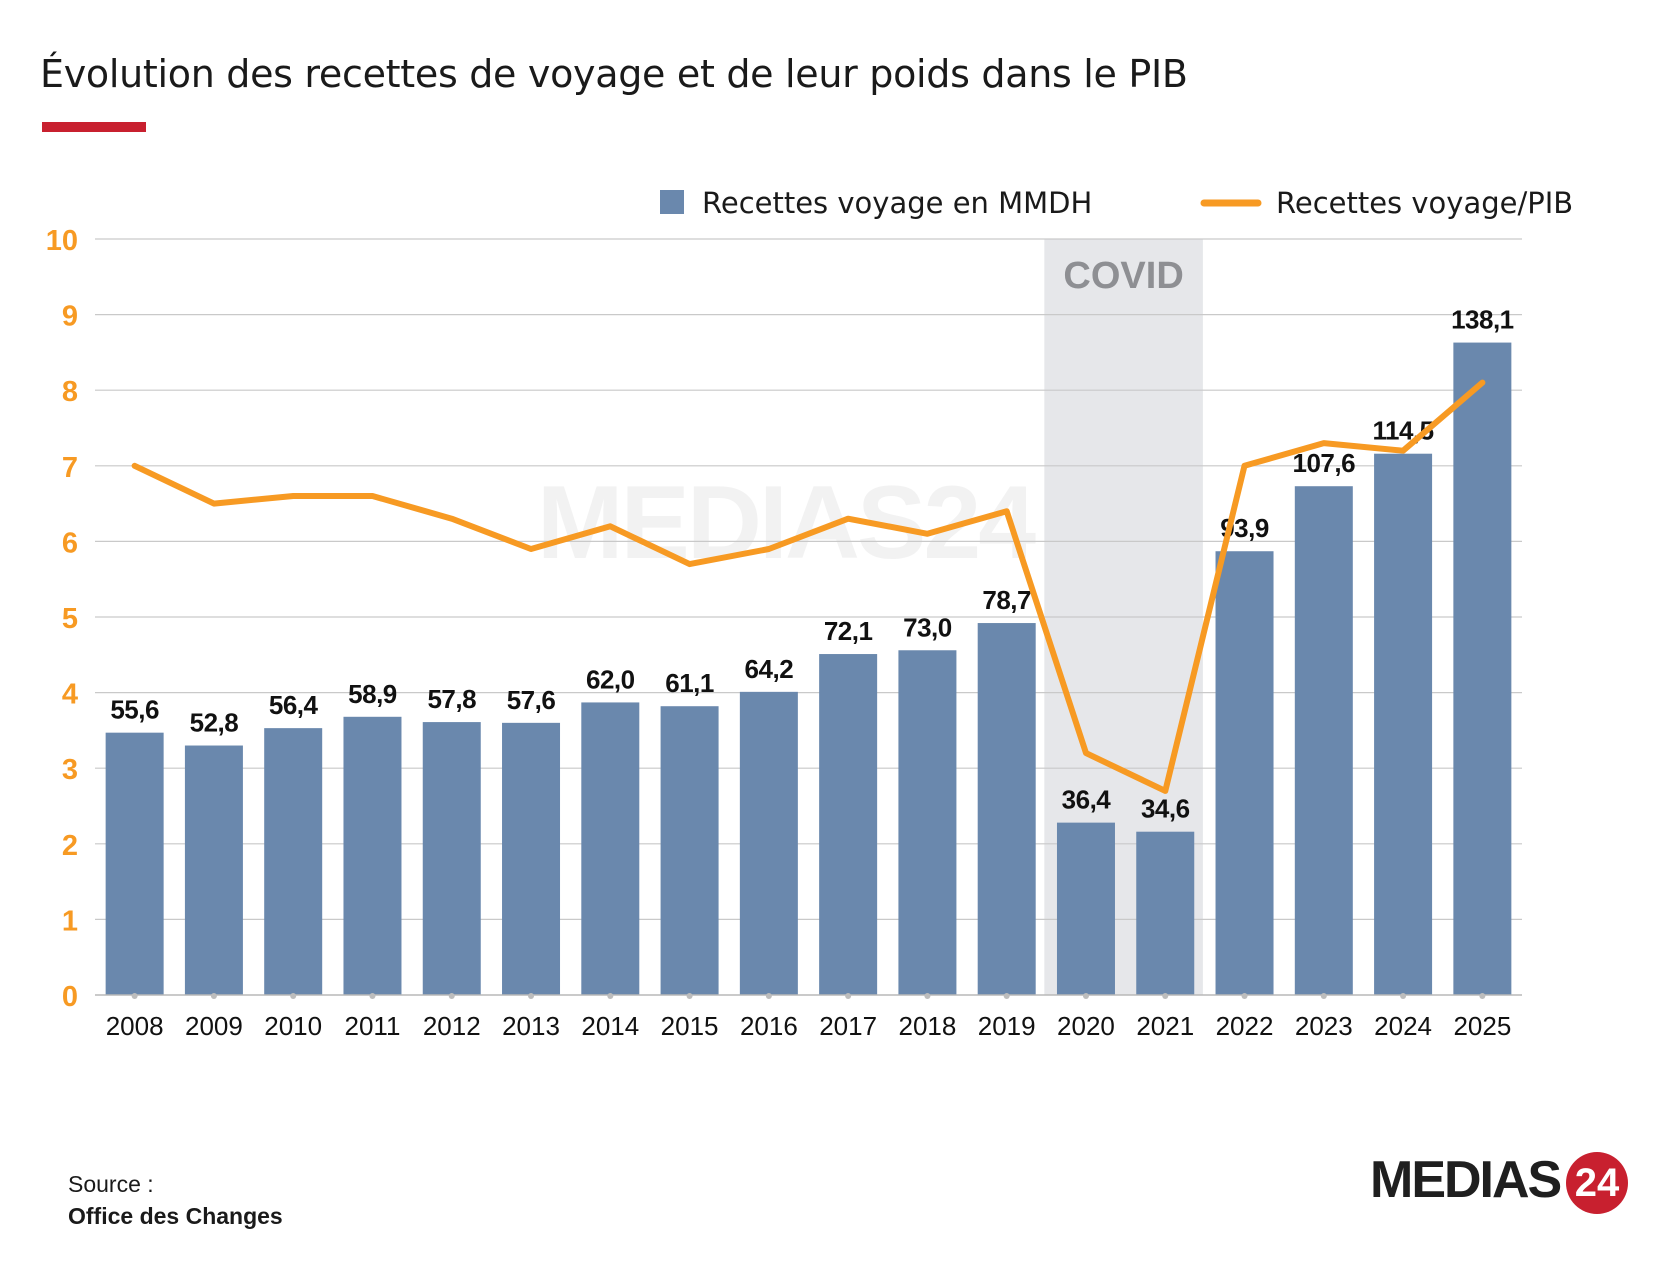 The width and height of the screenshot is (1667, 1265). I want to click on bar-data-label: 52,8, so click(214, 723).